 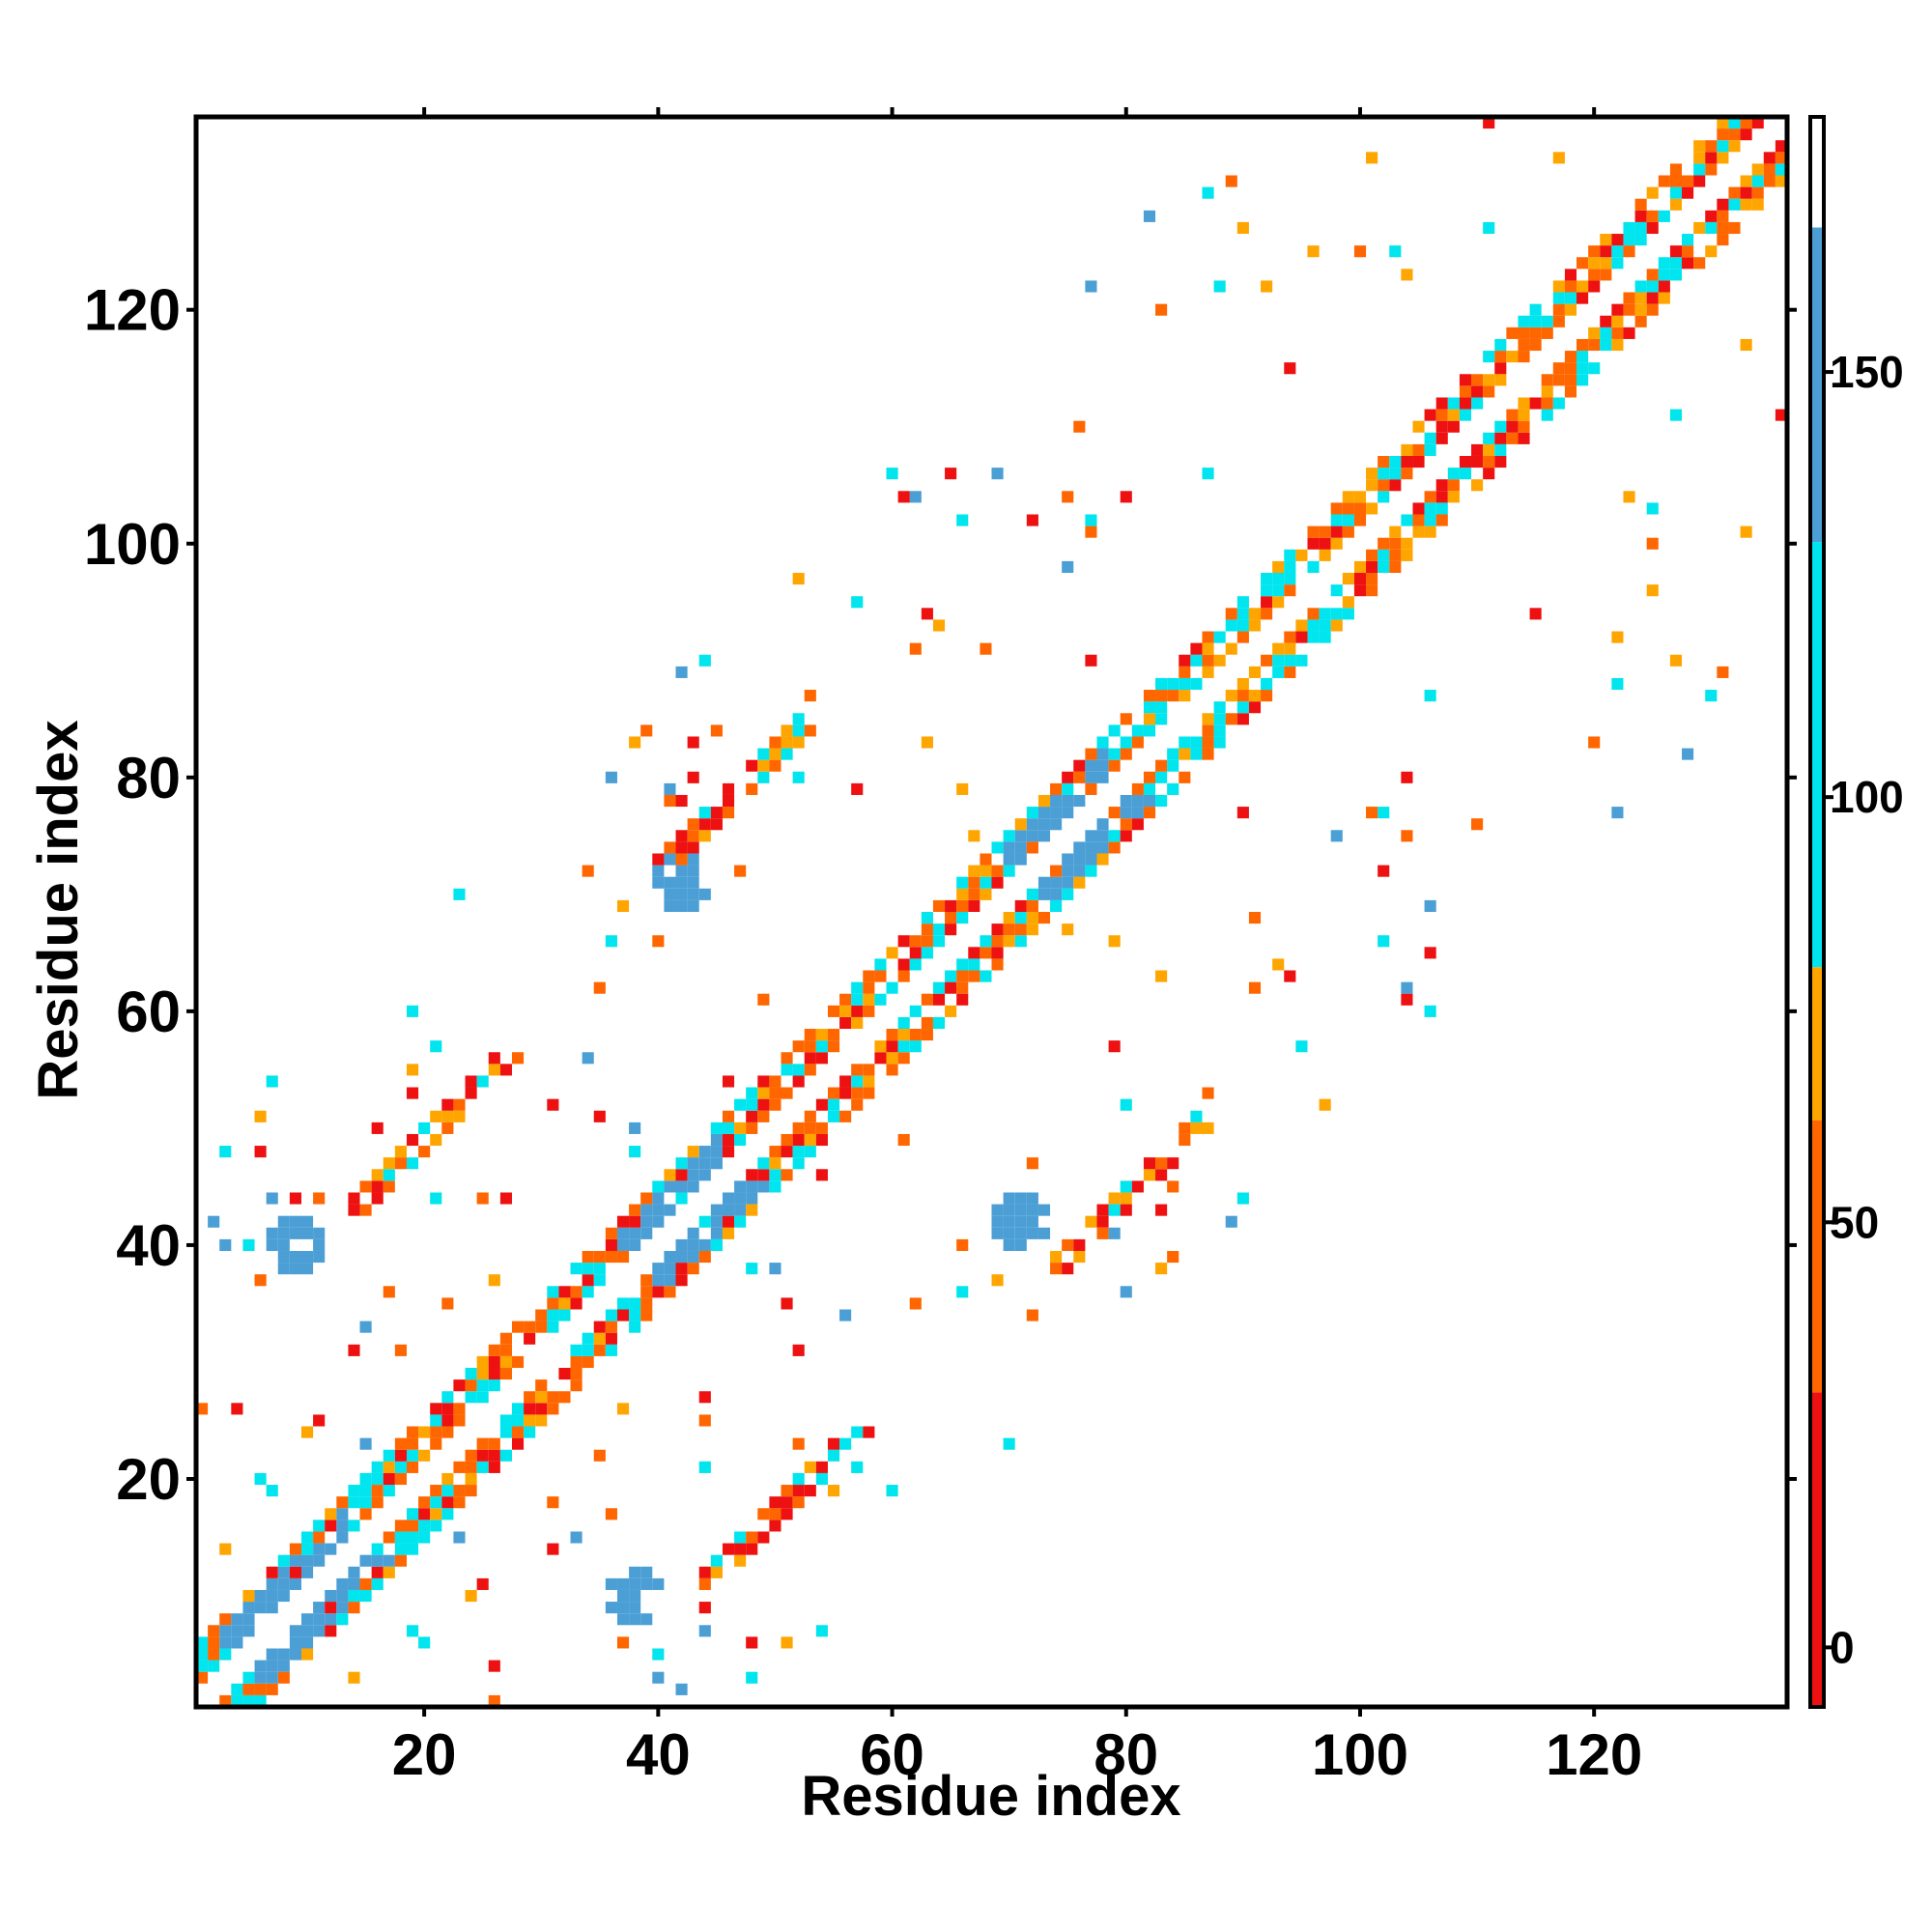 What do you see at coordinates (1854, 1222) in the screenshot?
I see `colorbar-tick-label: 50` at bounding box center [1854, 1222].